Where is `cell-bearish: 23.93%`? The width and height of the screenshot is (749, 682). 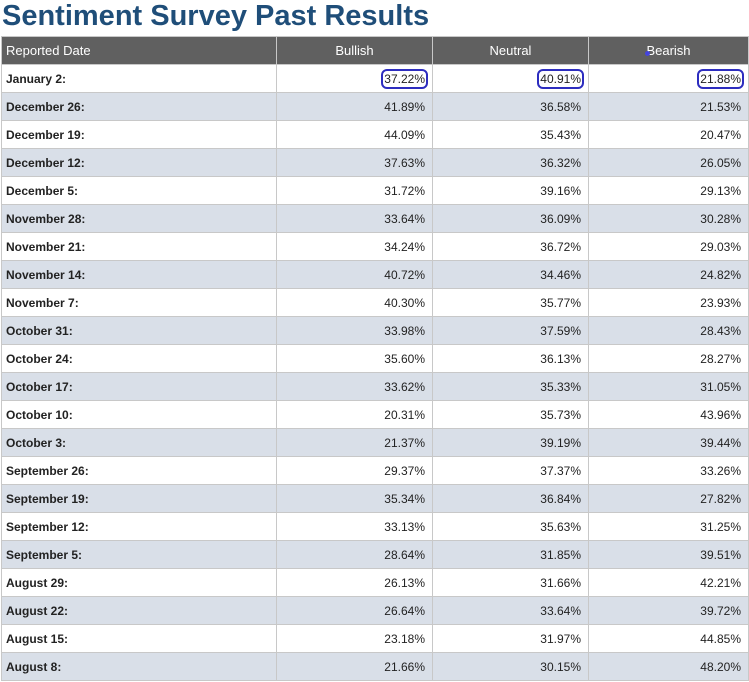 cell-bearish: 23.93% is located at coordinates (668, 302).